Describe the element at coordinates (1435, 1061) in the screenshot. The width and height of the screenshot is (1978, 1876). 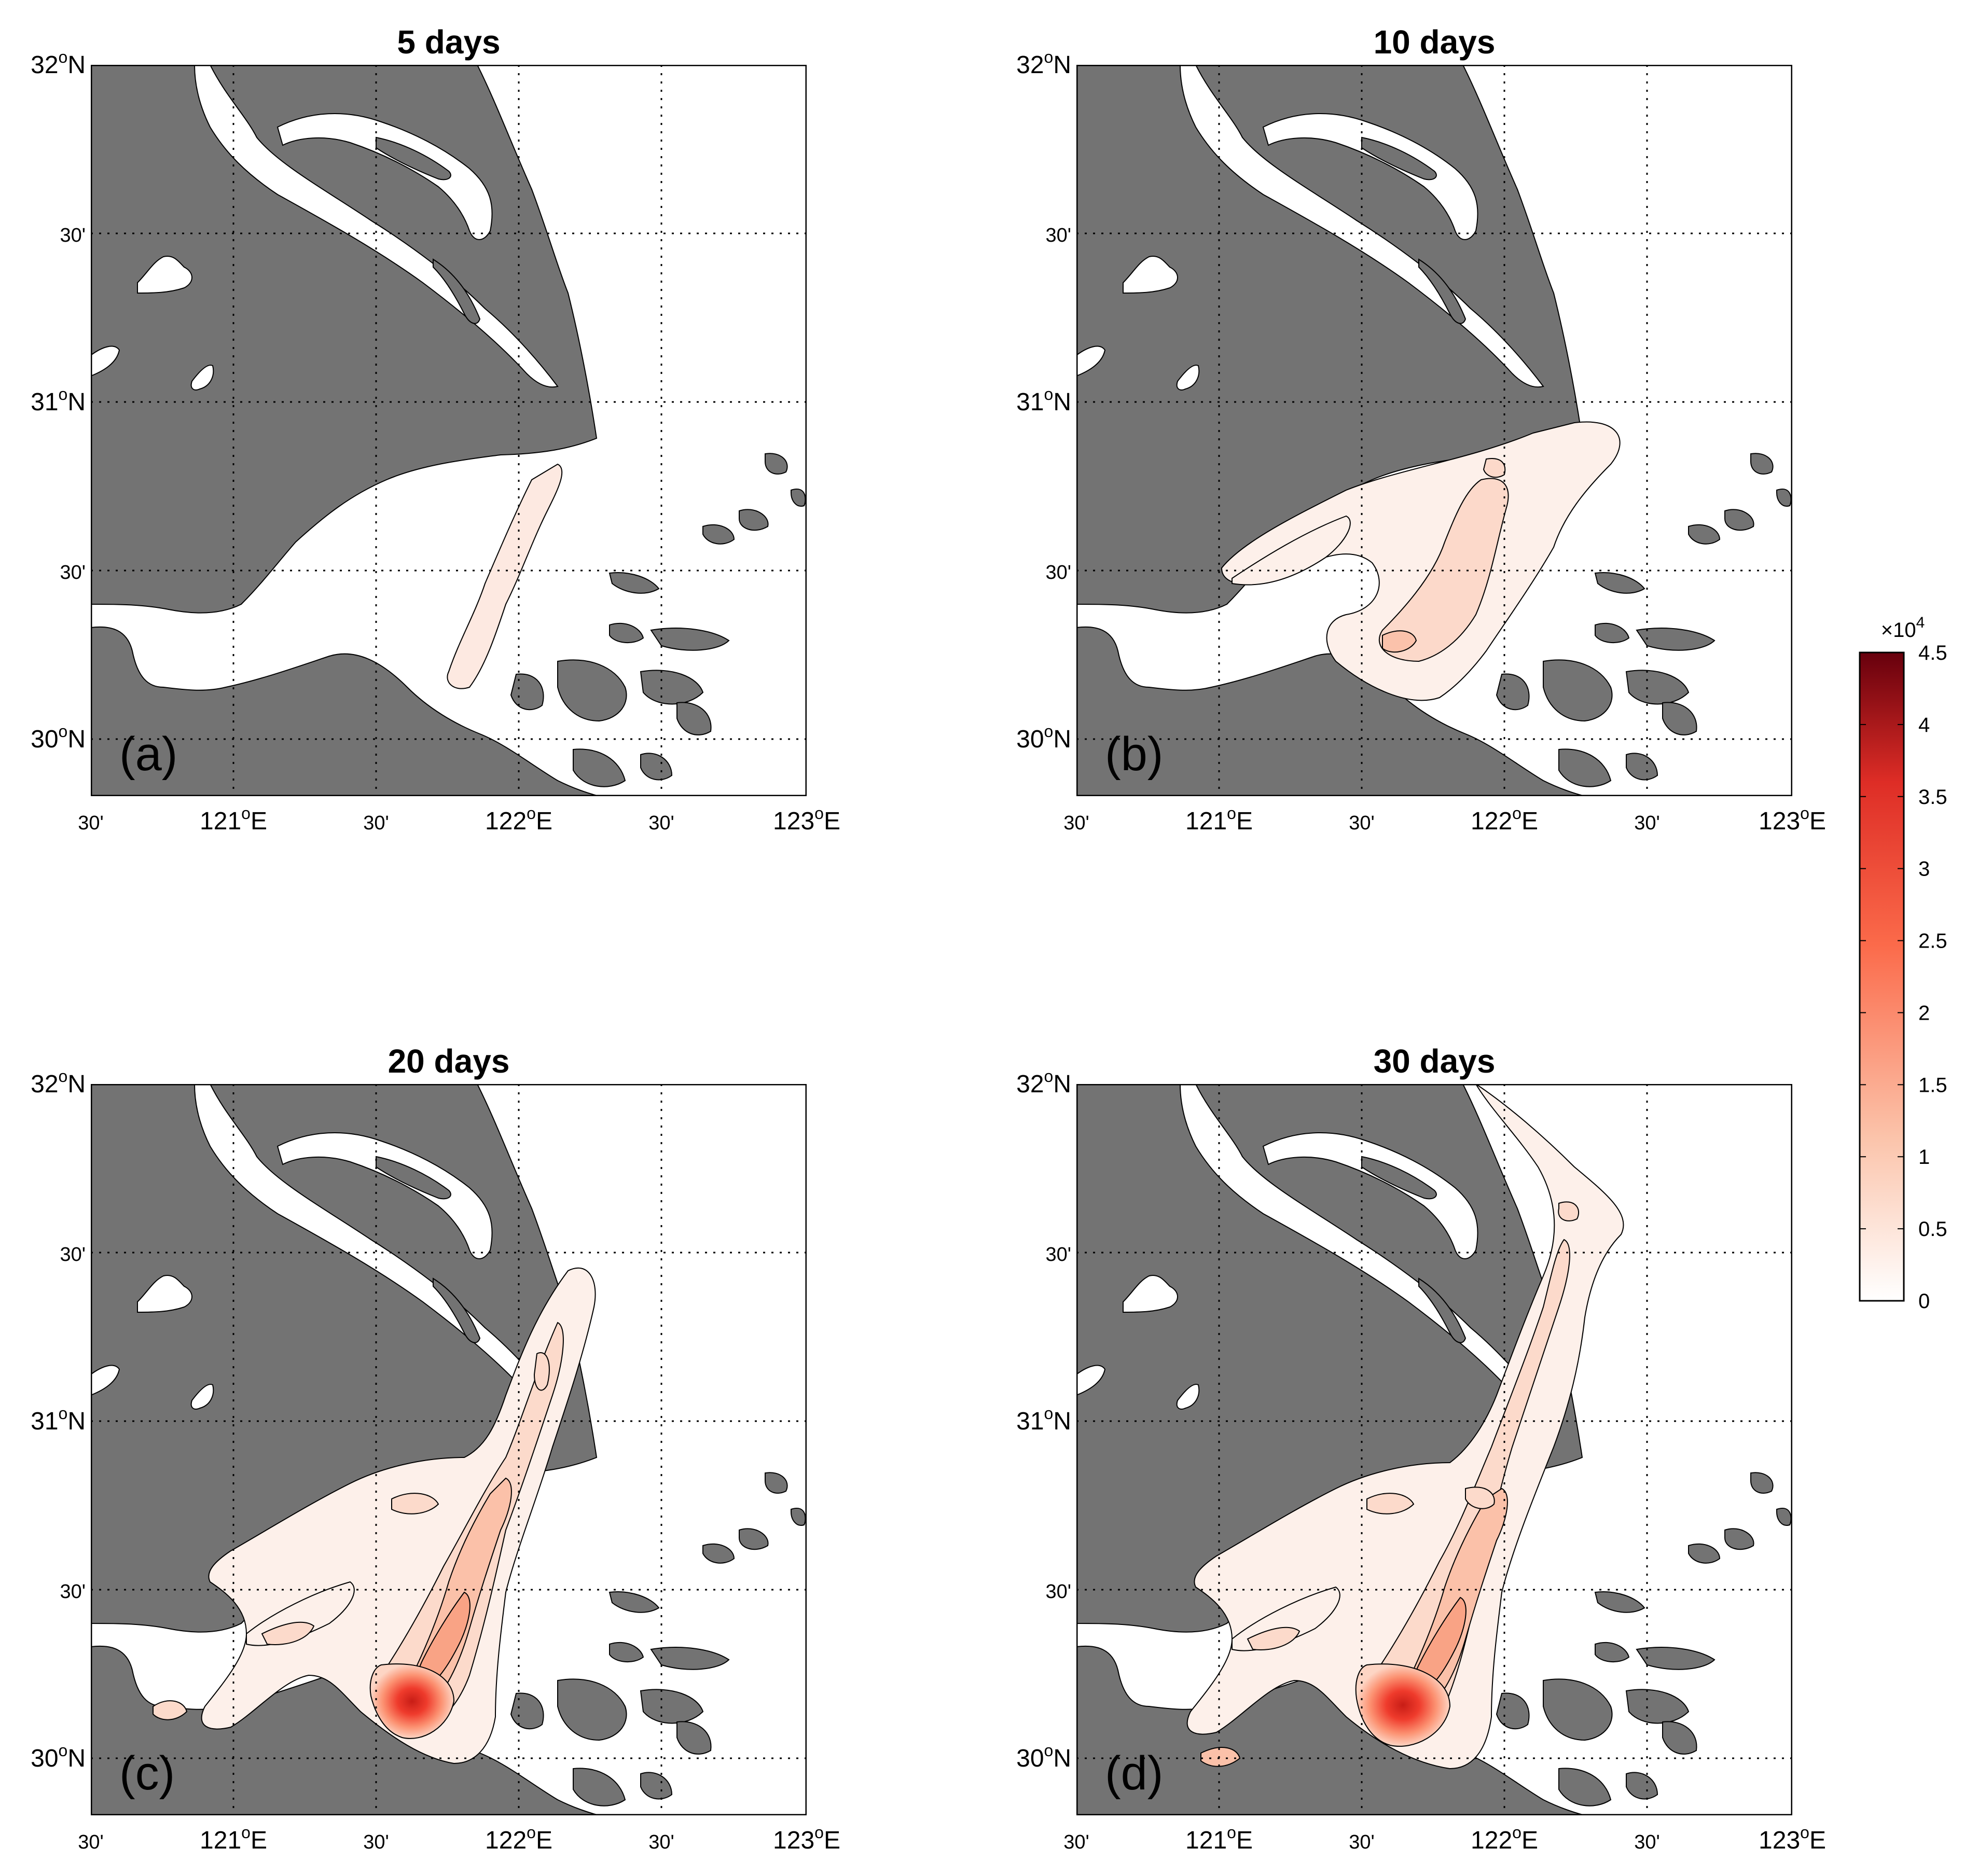
I see `panel-title: 30 days` at that location.